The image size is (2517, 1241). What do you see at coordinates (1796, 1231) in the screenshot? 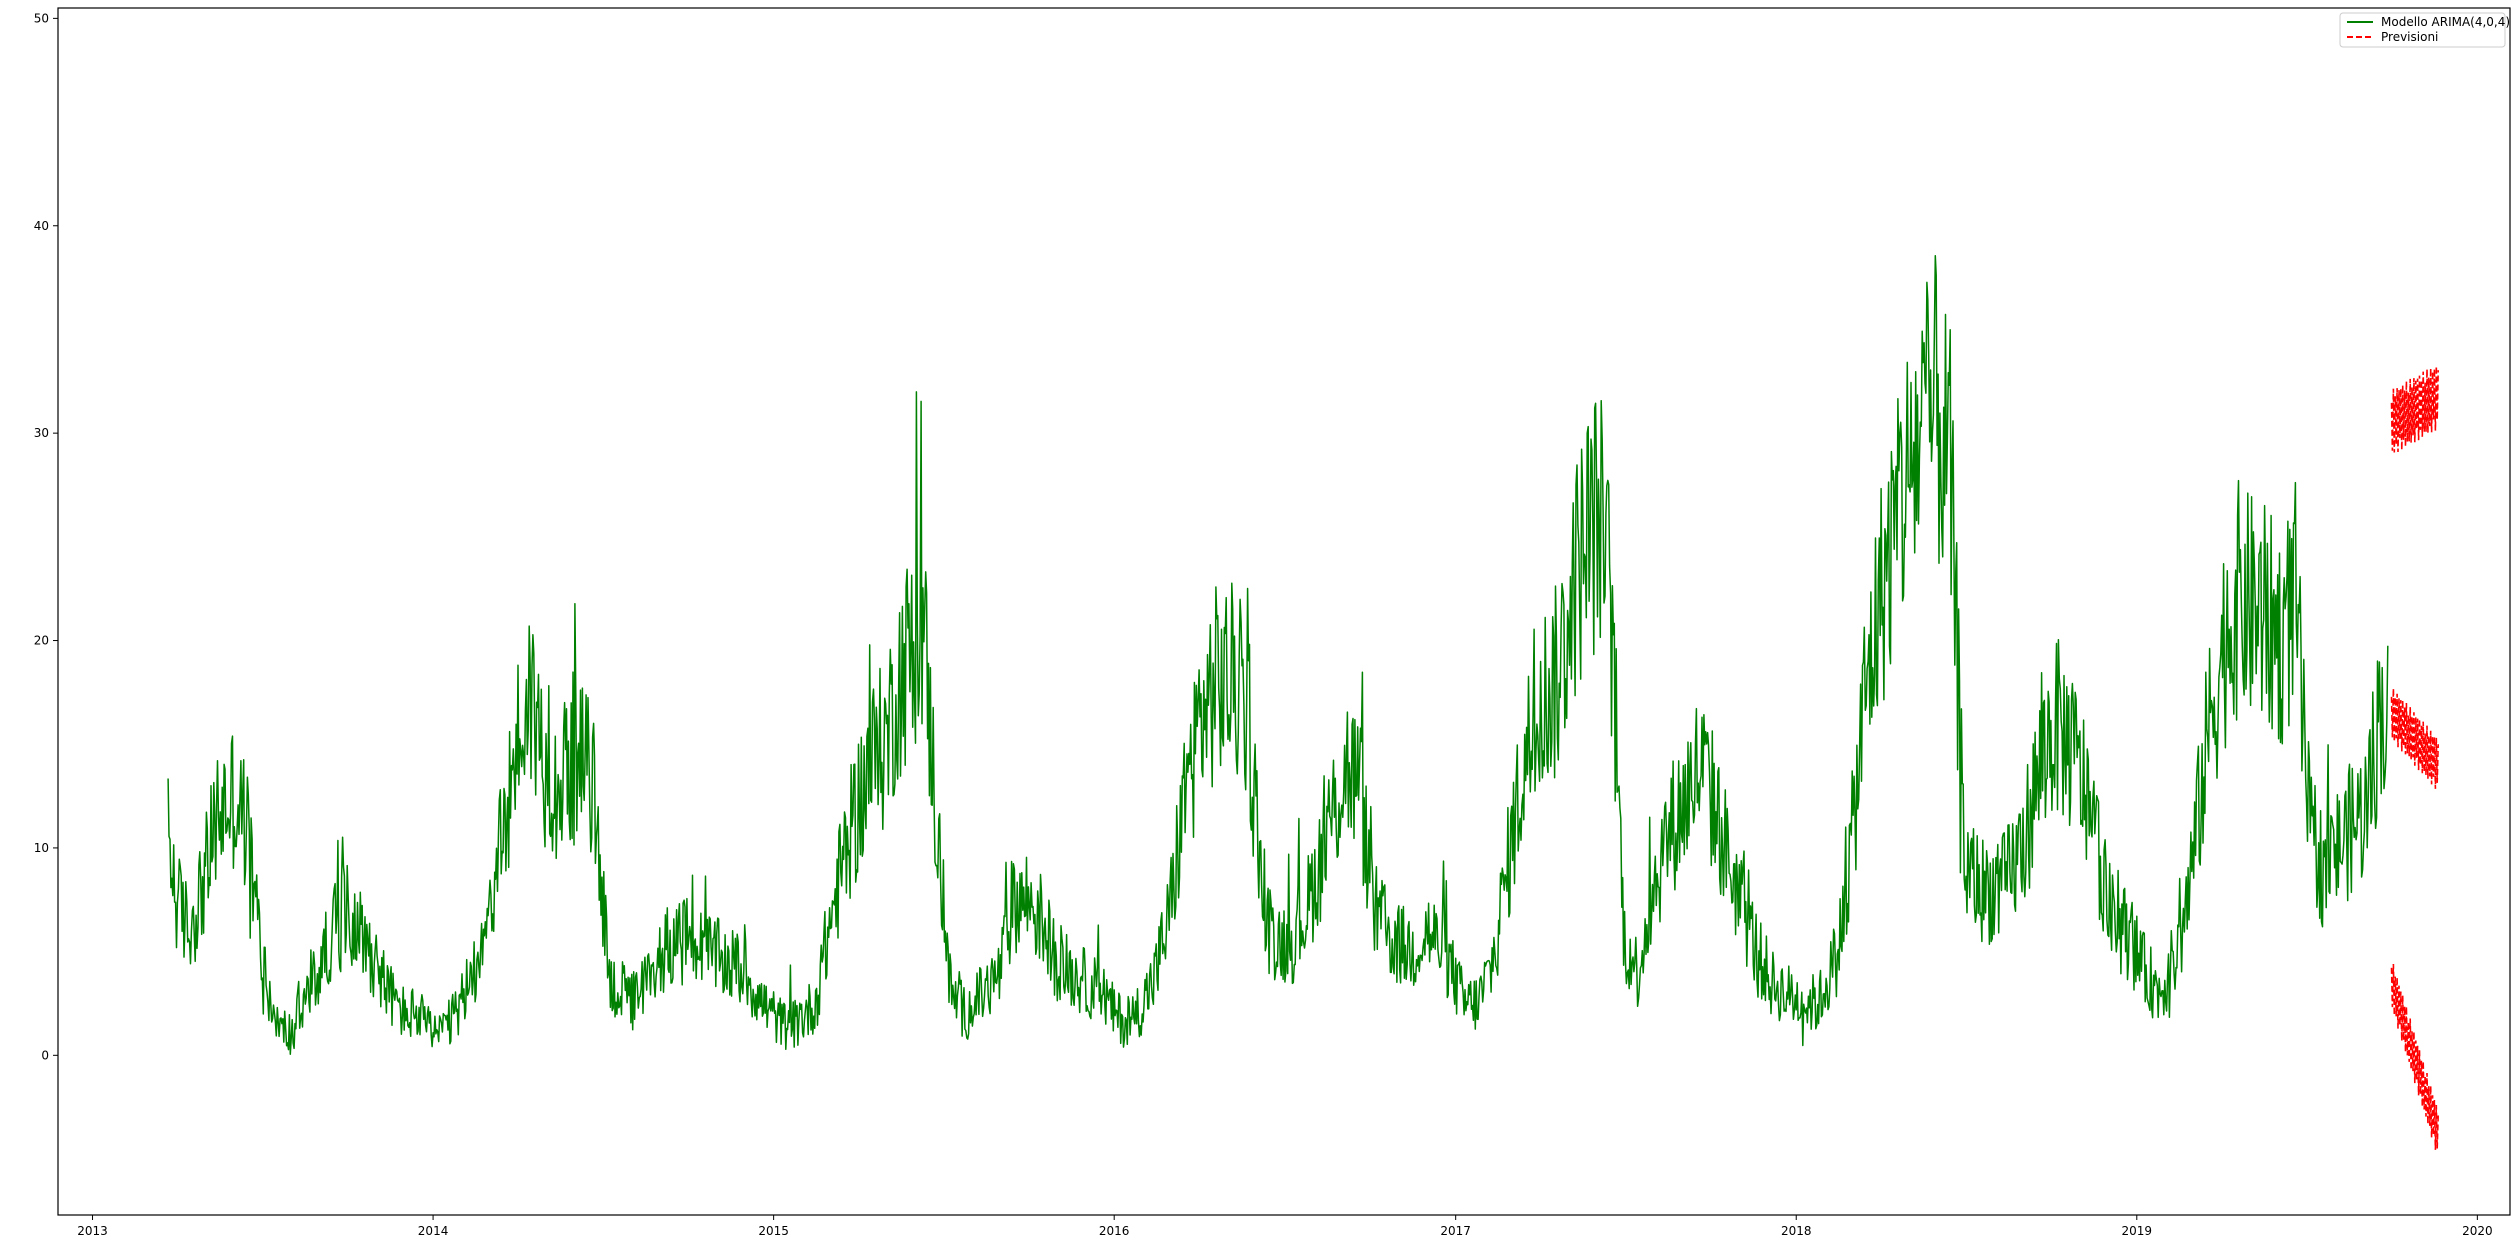
I see `x-tick-label: 2018` at bounding box center [1796, 1231].